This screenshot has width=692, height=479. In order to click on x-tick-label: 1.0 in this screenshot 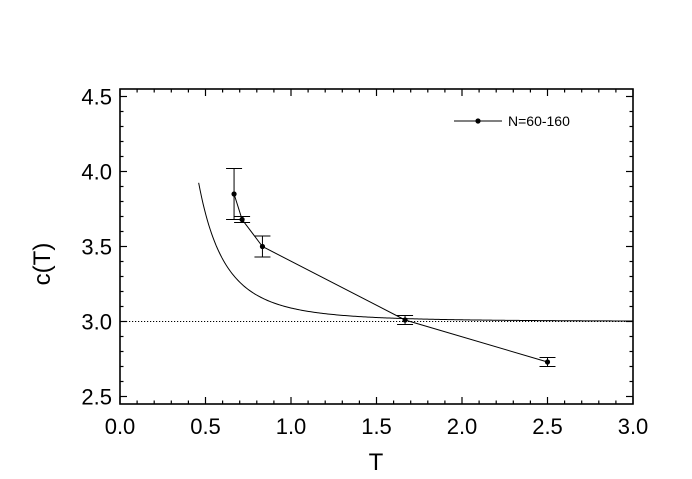, I will do `click(291, 426)`.